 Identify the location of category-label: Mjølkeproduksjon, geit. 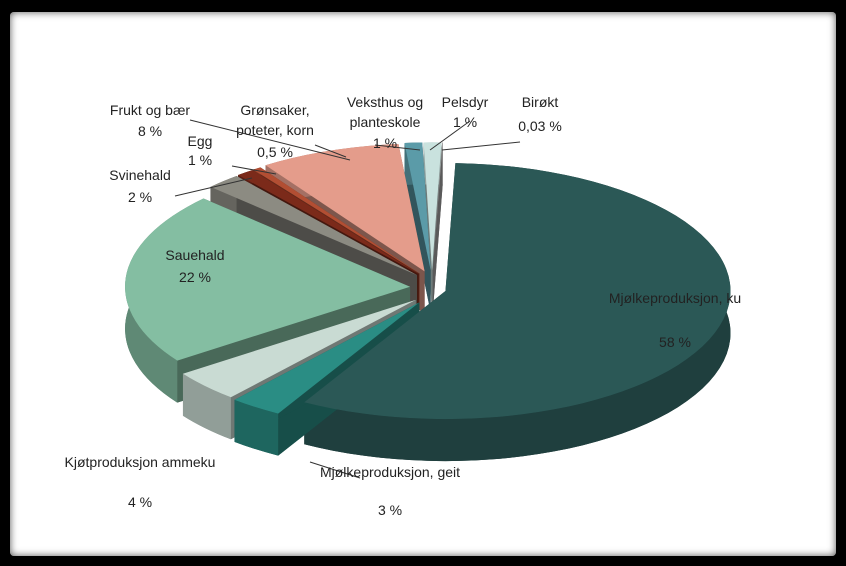
(390, 472).